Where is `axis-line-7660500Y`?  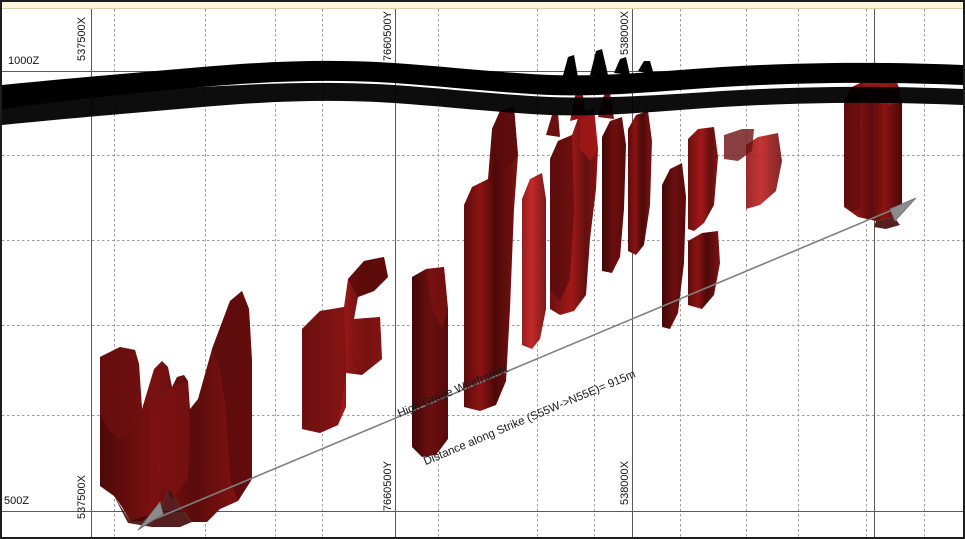 axis-line-7660500Y is located at coordinates (395, 273).